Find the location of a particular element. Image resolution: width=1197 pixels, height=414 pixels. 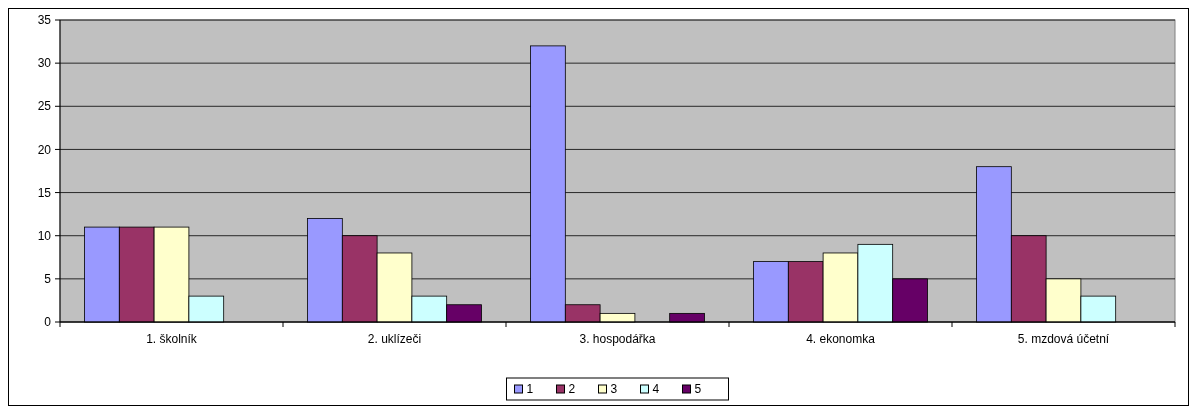

x-tick-label: 1. školník is located at coordinates (172, 339).